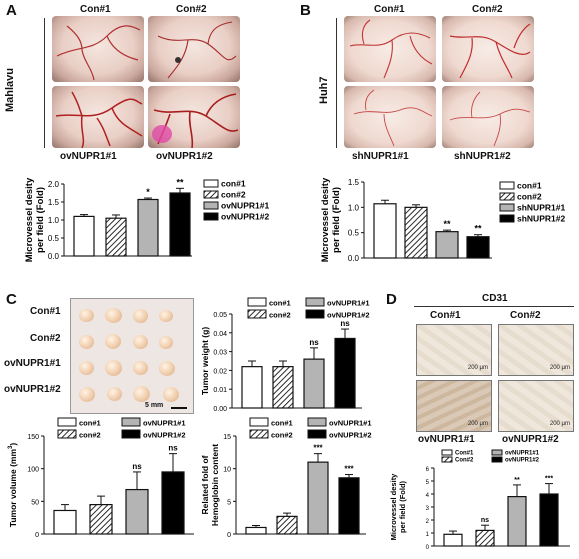  Describe the element at coordinates (398, 507) in the screenshot. I see `y-axis-label: Microvessel desityper field (Fold)` at that location.